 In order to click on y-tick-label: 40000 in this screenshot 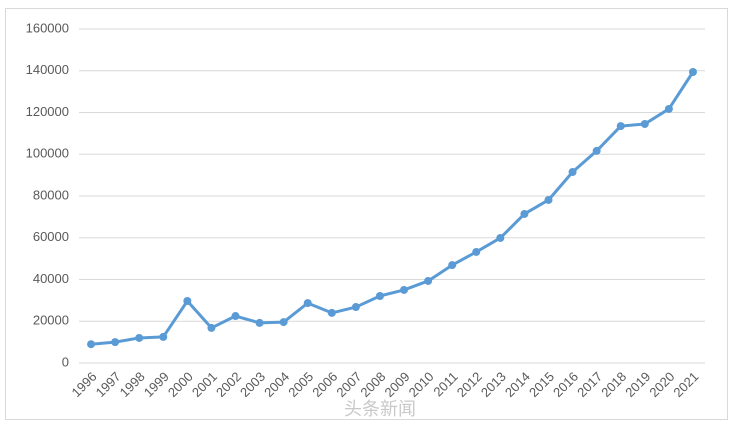, I will do `click(51, 278)`.